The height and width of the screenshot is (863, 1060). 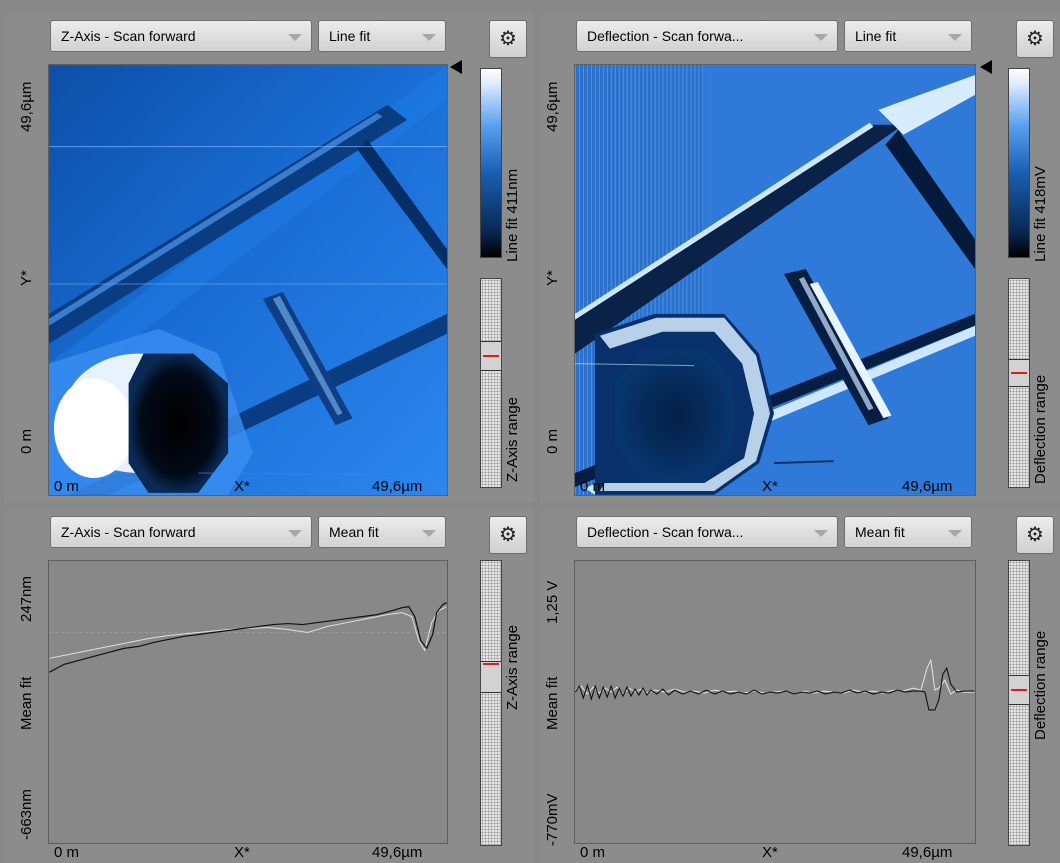 I want to click on deflection-profile-plot, so click(x=775, y=702).